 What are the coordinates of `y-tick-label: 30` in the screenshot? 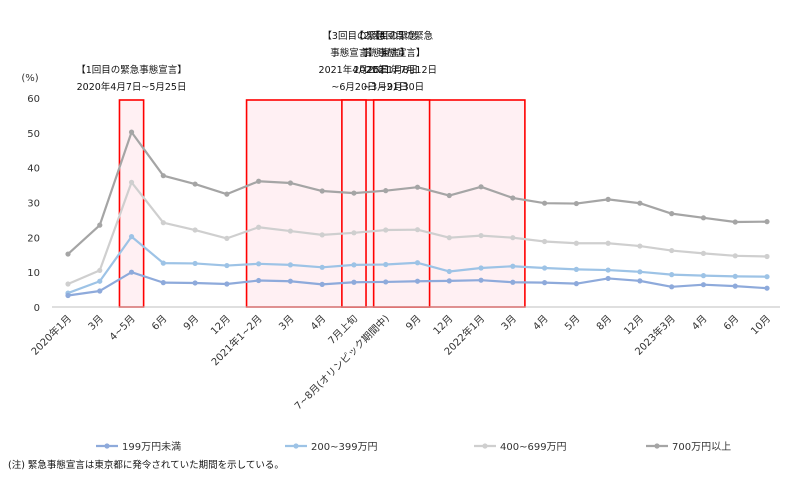 It's located at (33, 204).